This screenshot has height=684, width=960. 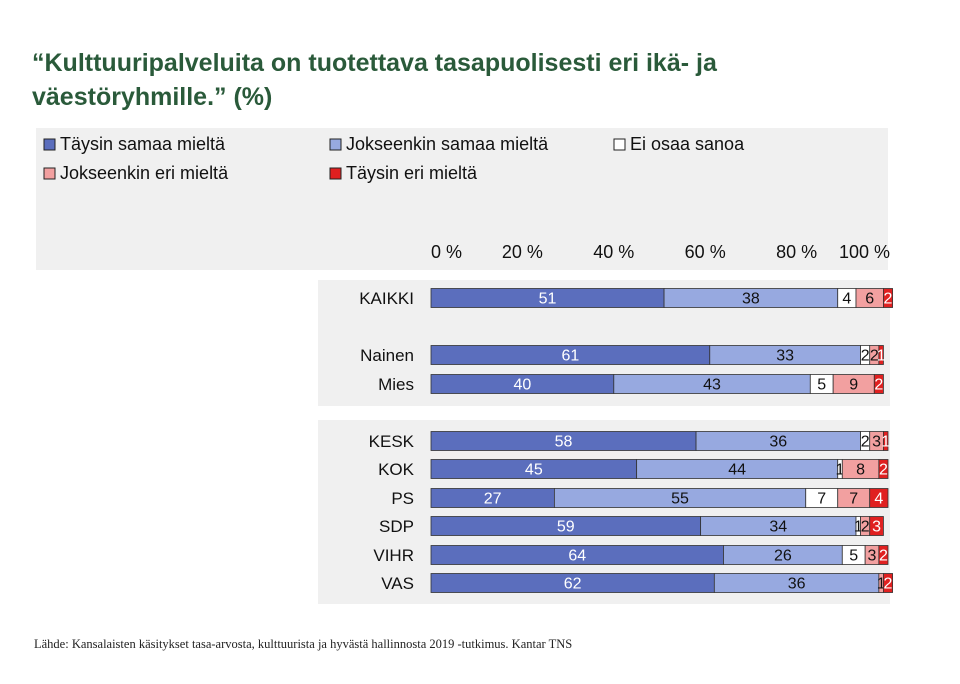 What do you see at coordinates (858, 527) in the screenshot?
I see `data-label-sdp-ei-osaa-sanoa: 1` at bounding box center [858, 527].